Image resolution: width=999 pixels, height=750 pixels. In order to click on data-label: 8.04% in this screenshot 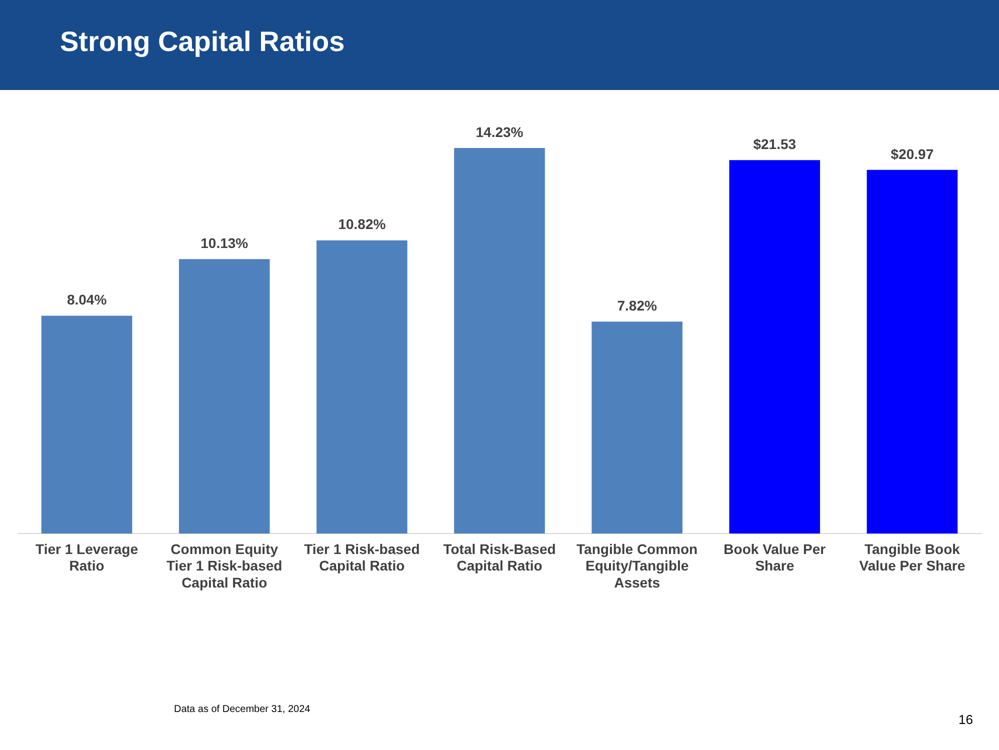, I will do `click(87, 300)`.